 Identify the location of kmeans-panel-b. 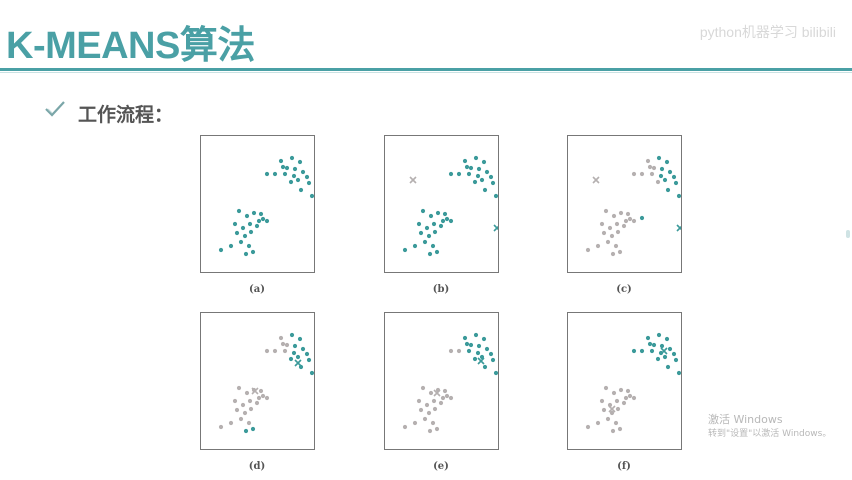
(441, 204).